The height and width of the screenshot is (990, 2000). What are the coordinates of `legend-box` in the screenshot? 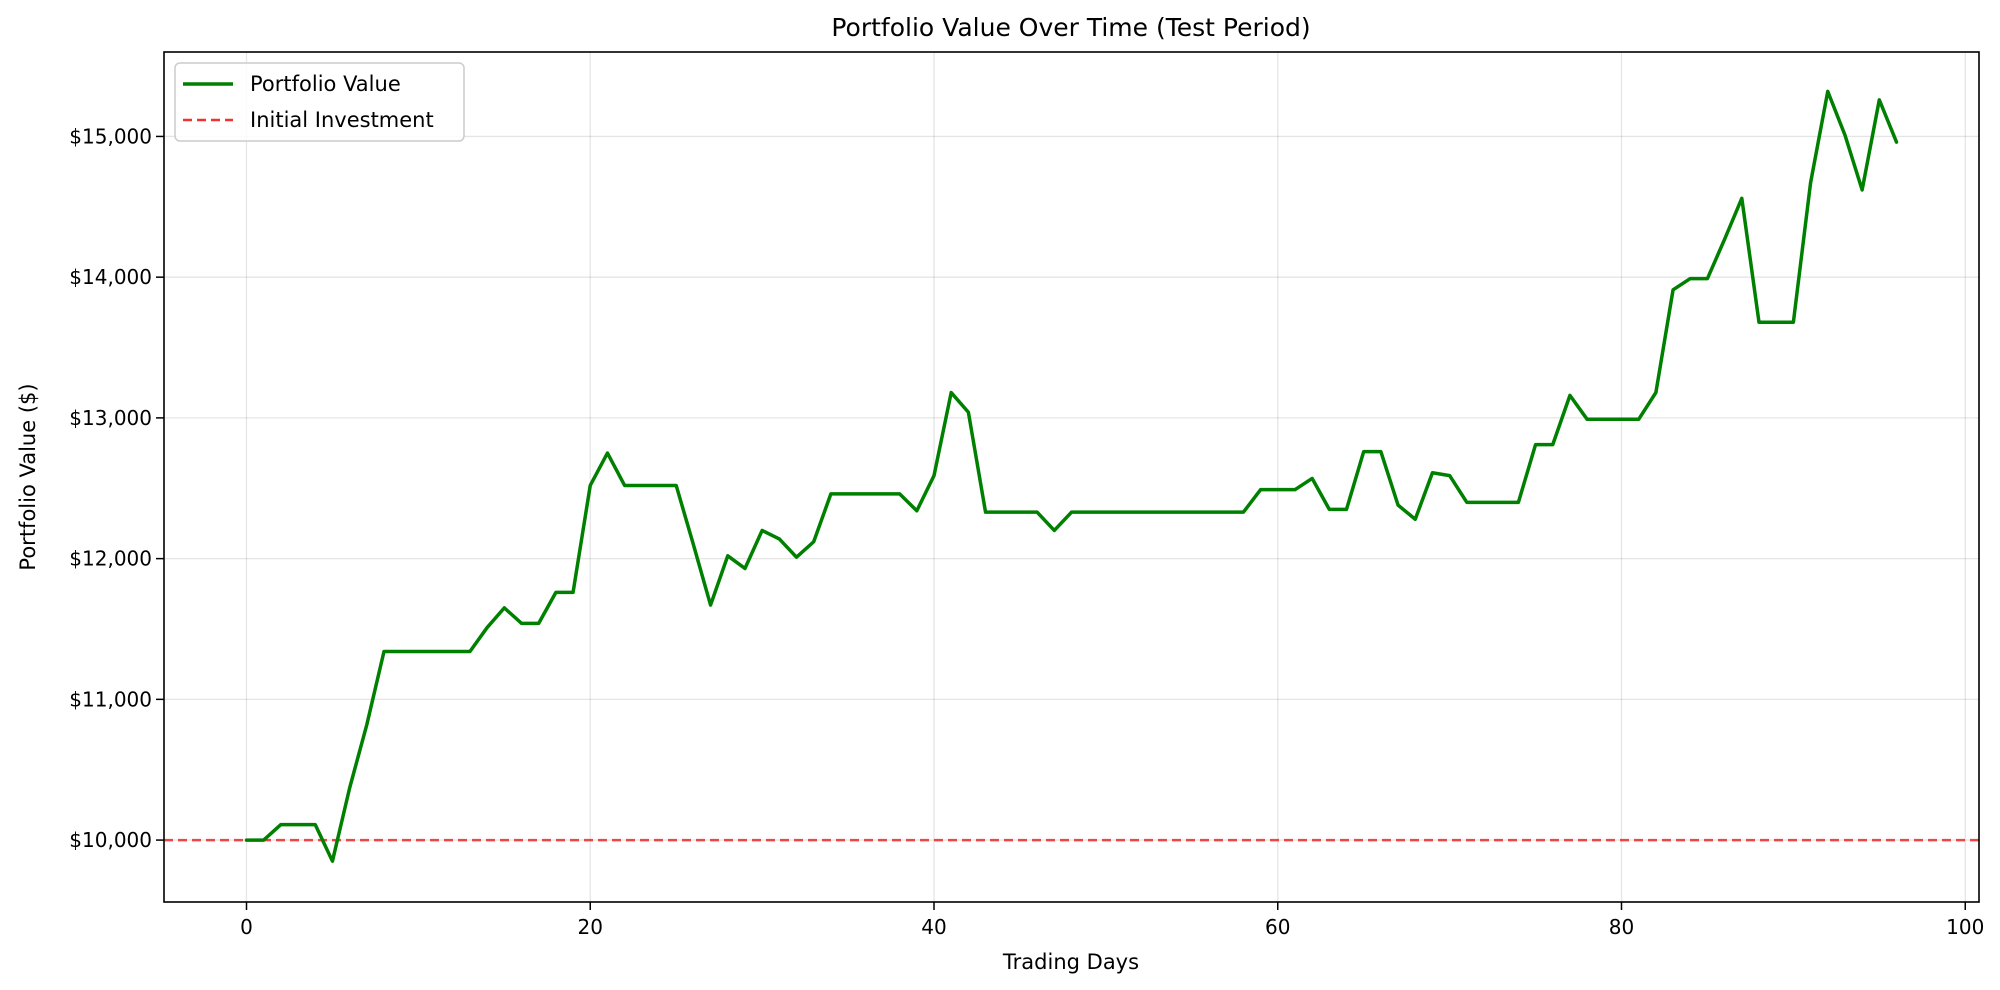 It's located at (319, 102).